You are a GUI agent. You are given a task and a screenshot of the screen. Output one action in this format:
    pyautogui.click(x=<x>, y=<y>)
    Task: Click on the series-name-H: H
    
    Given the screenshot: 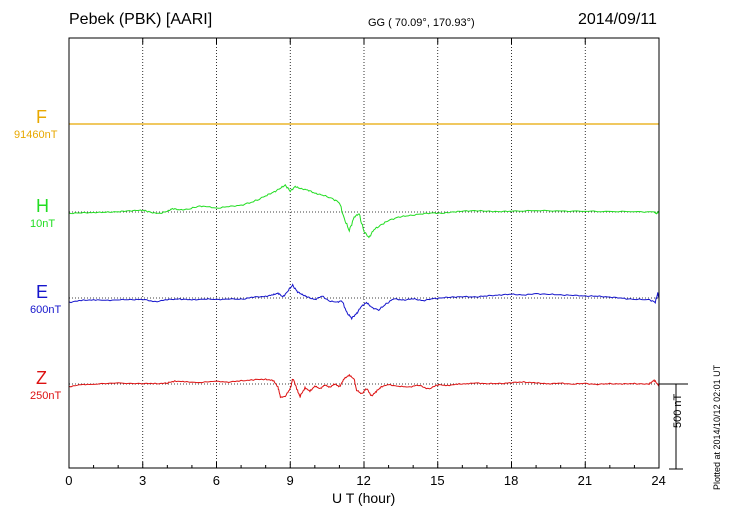 What is the action you would take?
    pyautogui.click(x=42, y=206)
    